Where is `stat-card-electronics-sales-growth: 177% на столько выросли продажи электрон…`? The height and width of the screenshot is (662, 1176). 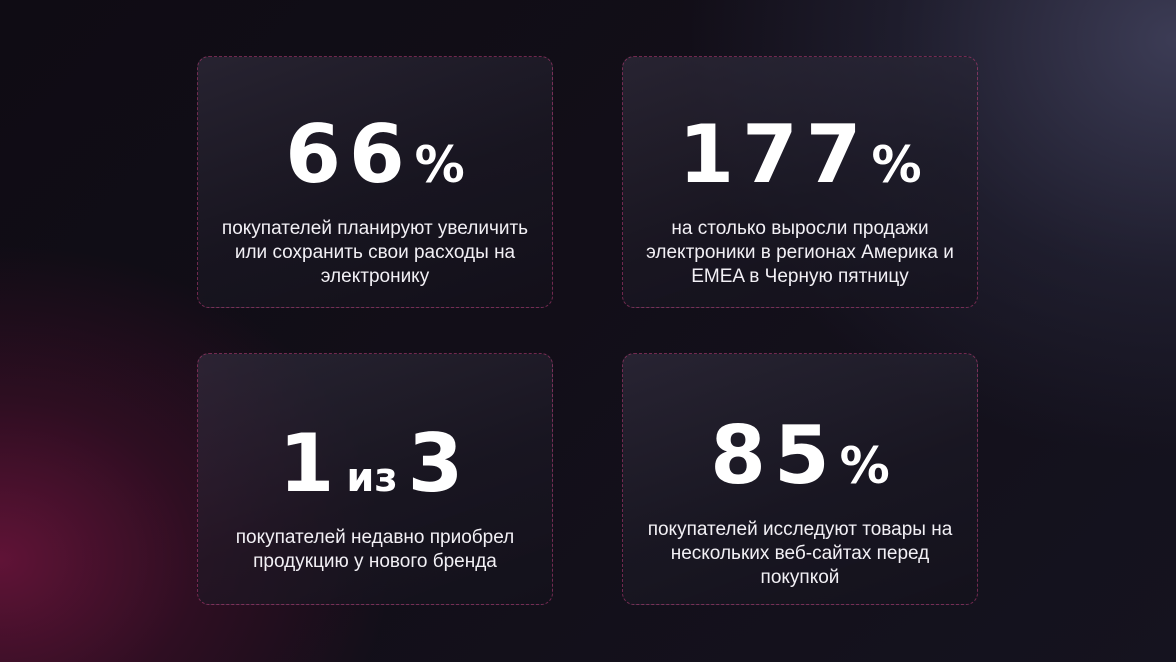 stat-card-electronics-sales-growth: 177% на столько выросли продажи электрон… is located at coordinates (800, 182).